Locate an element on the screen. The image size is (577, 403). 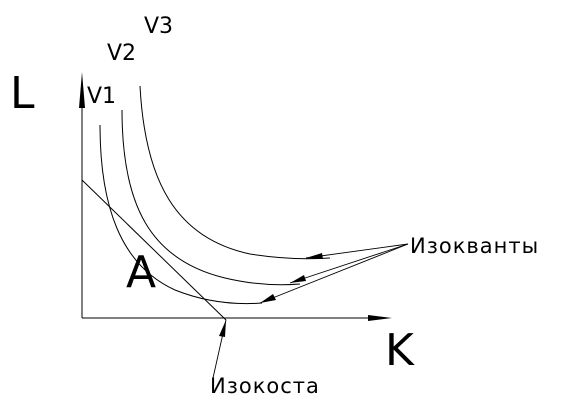
isoquants-leader-v2 is located at coordinates (349, 263).